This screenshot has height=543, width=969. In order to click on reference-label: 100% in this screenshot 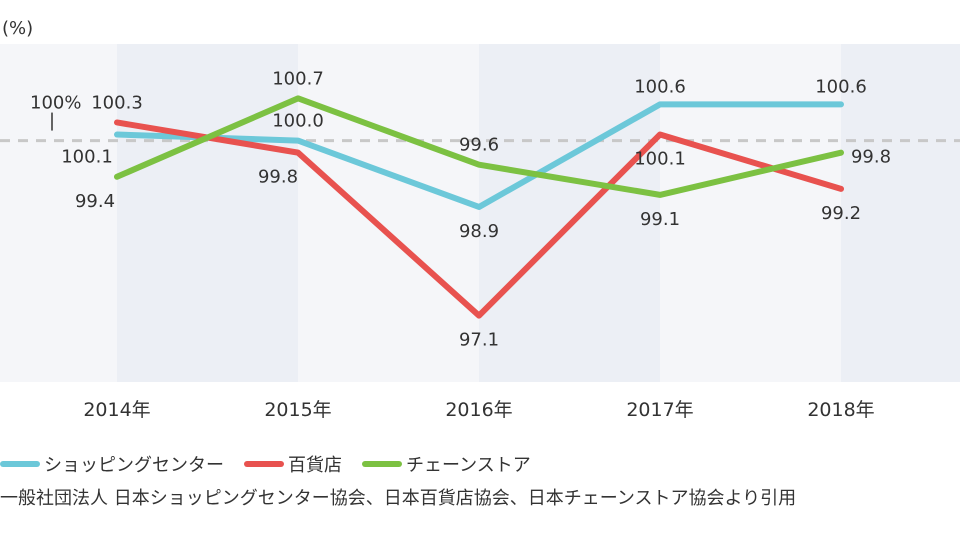, I will do `click(55, 103)`.